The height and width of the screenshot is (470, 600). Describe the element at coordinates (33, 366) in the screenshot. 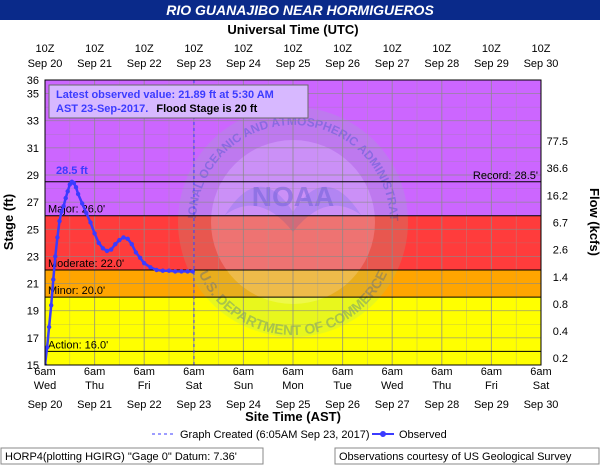

I see `left-tick-label: 15` at that location.